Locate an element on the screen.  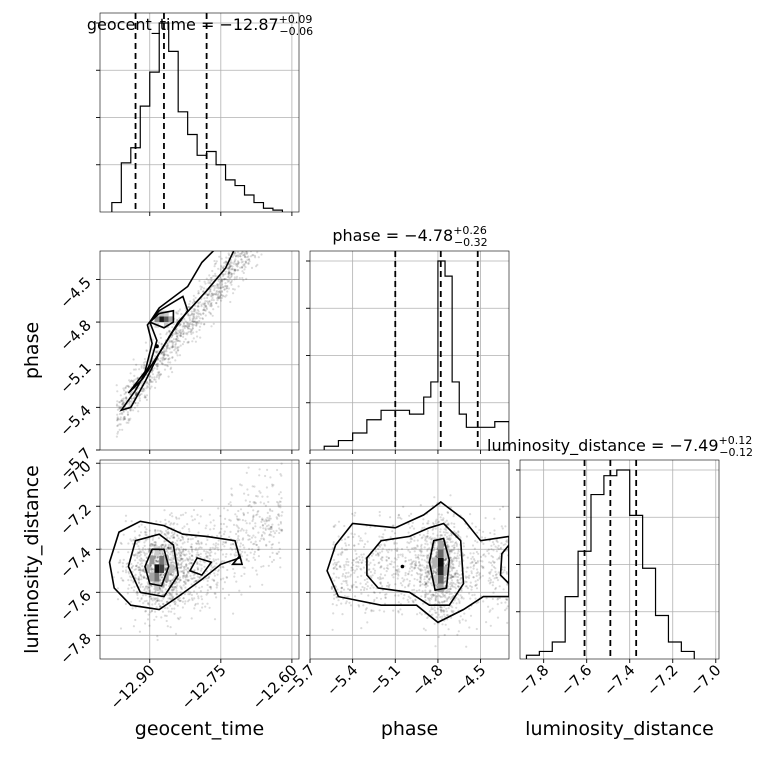
density-cell is located at coordinates (152, 577).